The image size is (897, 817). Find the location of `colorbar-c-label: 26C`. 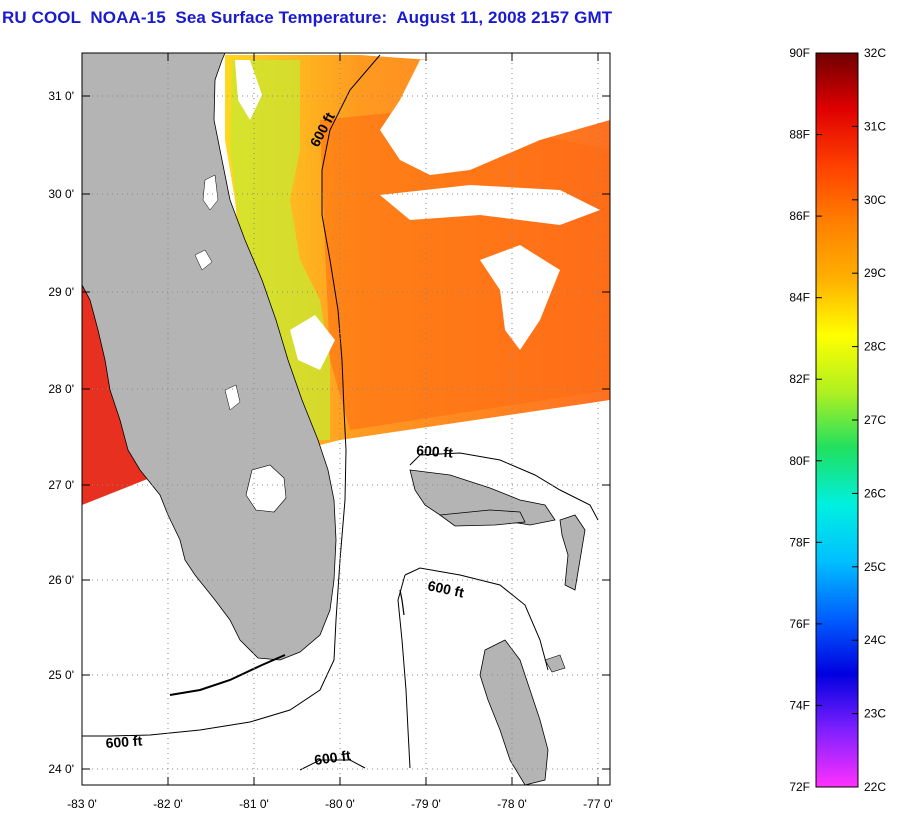

colorbar-c-label: 26C is located at coordinates (875, 493).